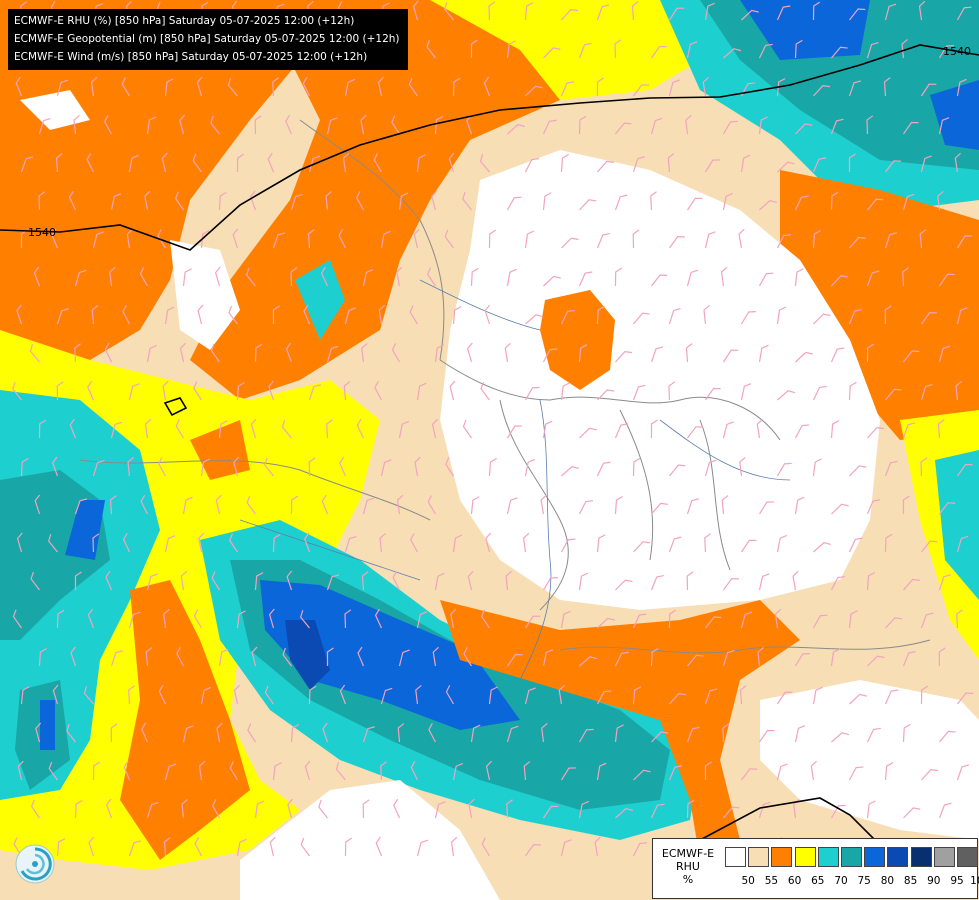 The width and height of the screenshot is (979, 900). What do you see at coordinates (55, 110) in the screenshot?
I see `rhu-zone-white-nw` at bounding box center [55, 110].